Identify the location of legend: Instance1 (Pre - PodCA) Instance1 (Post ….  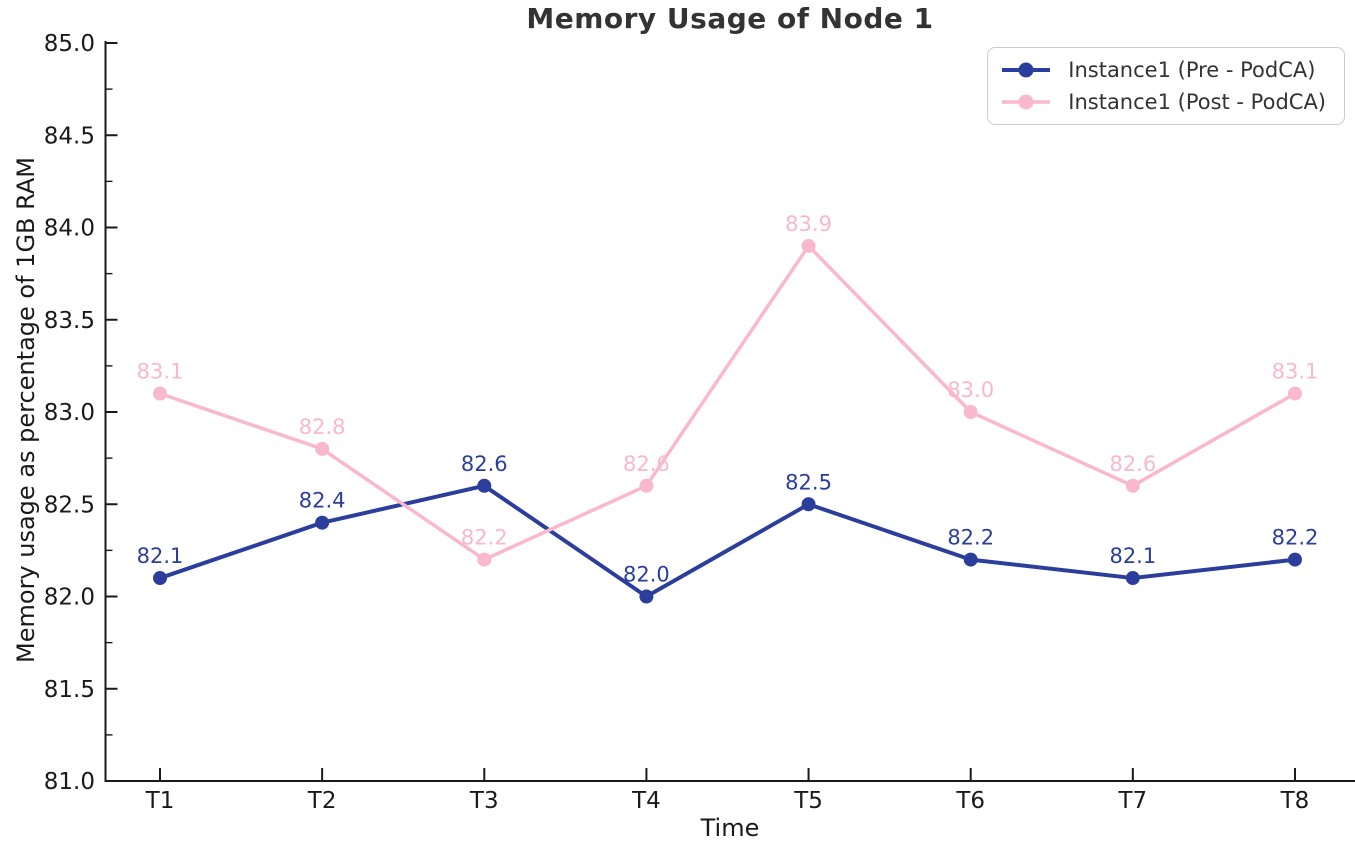
(1166, 86).